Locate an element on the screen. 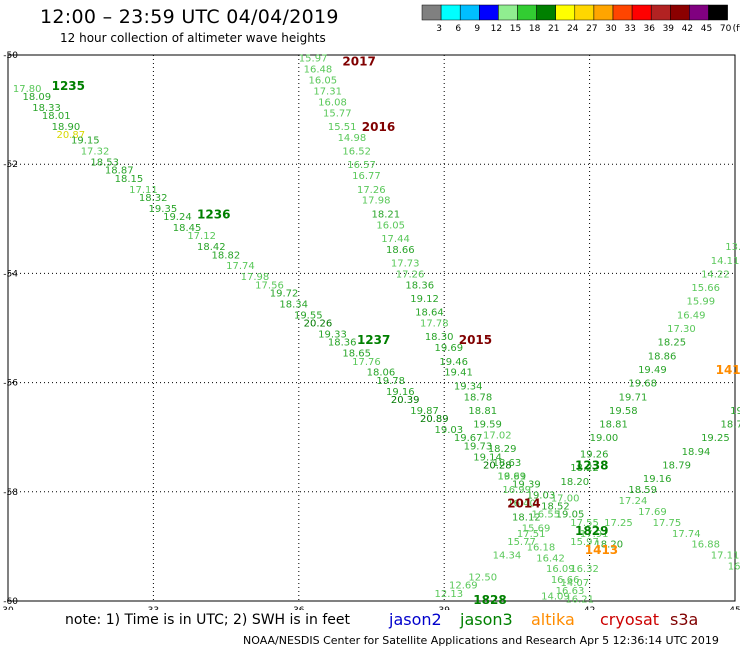 This screenshot has width=740, height=650. legend-level: 70 is located at coordinates (726, 29).